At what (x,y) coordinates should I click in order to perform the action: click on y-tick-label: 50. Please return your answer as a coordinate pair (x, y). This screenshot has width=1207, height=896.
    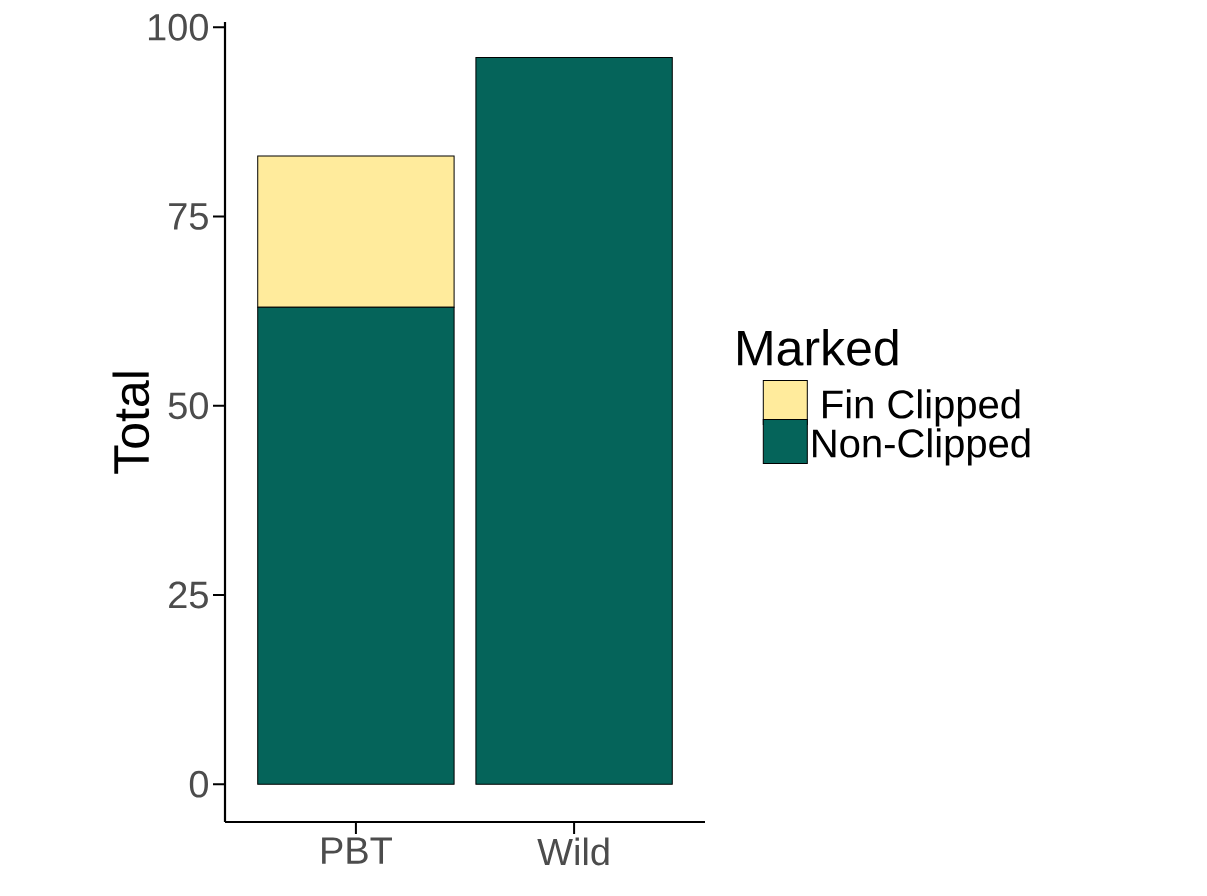
    Looking at the image, I should click on (188, 406).